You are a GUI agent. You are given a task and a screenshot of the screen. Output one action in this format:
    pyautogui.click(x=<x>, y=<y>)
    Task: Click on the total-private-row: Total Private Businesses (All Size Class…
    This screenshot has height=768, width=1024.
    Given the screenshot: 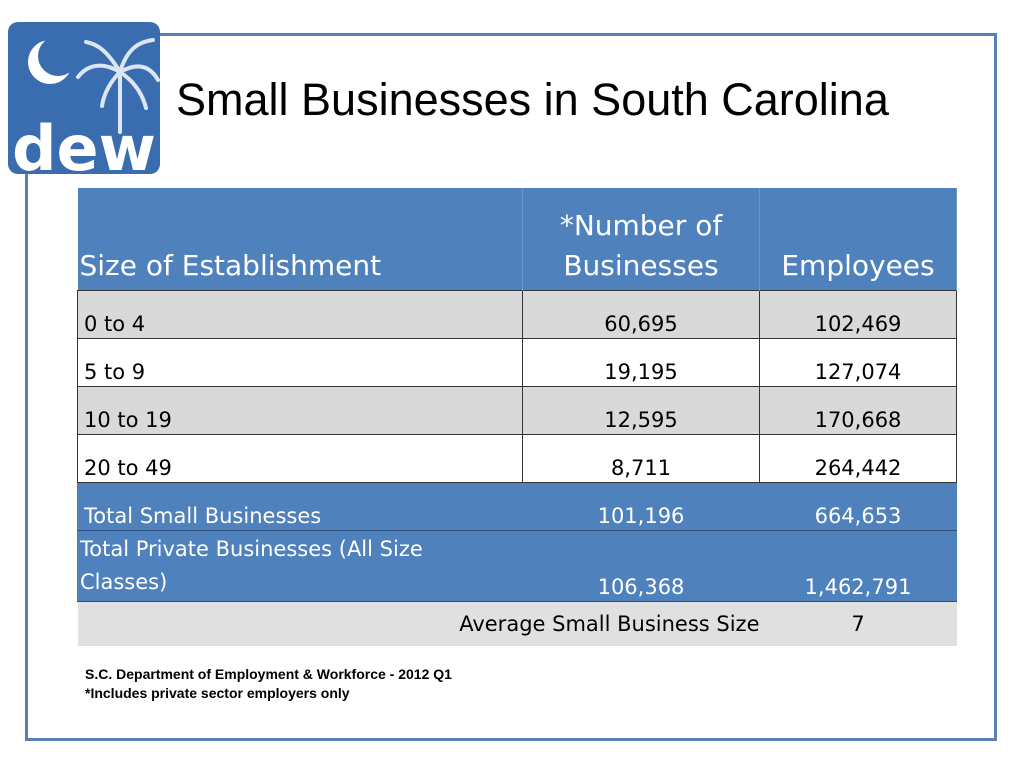 What is the action you would take?
    pyautogui.click(x=517, y=566)
    